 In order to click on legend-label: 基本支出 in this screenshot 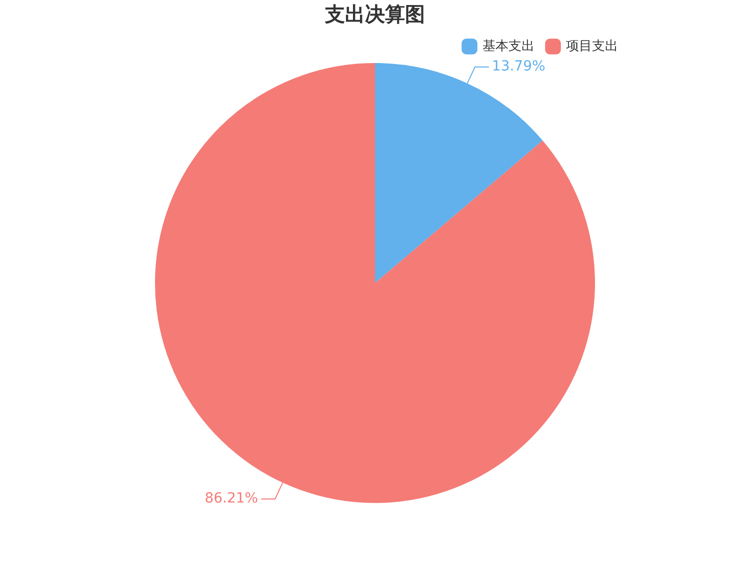, I will do `click(508, 46)`.